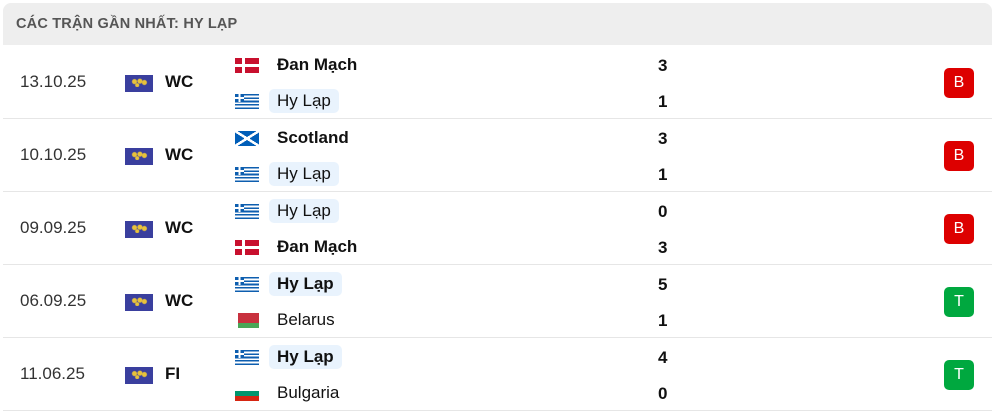 The width and height of the screenshot is (995, 411). Describe the element at coordinates (663, 357) in the screenshot. I see `home-score: 4` at that location.